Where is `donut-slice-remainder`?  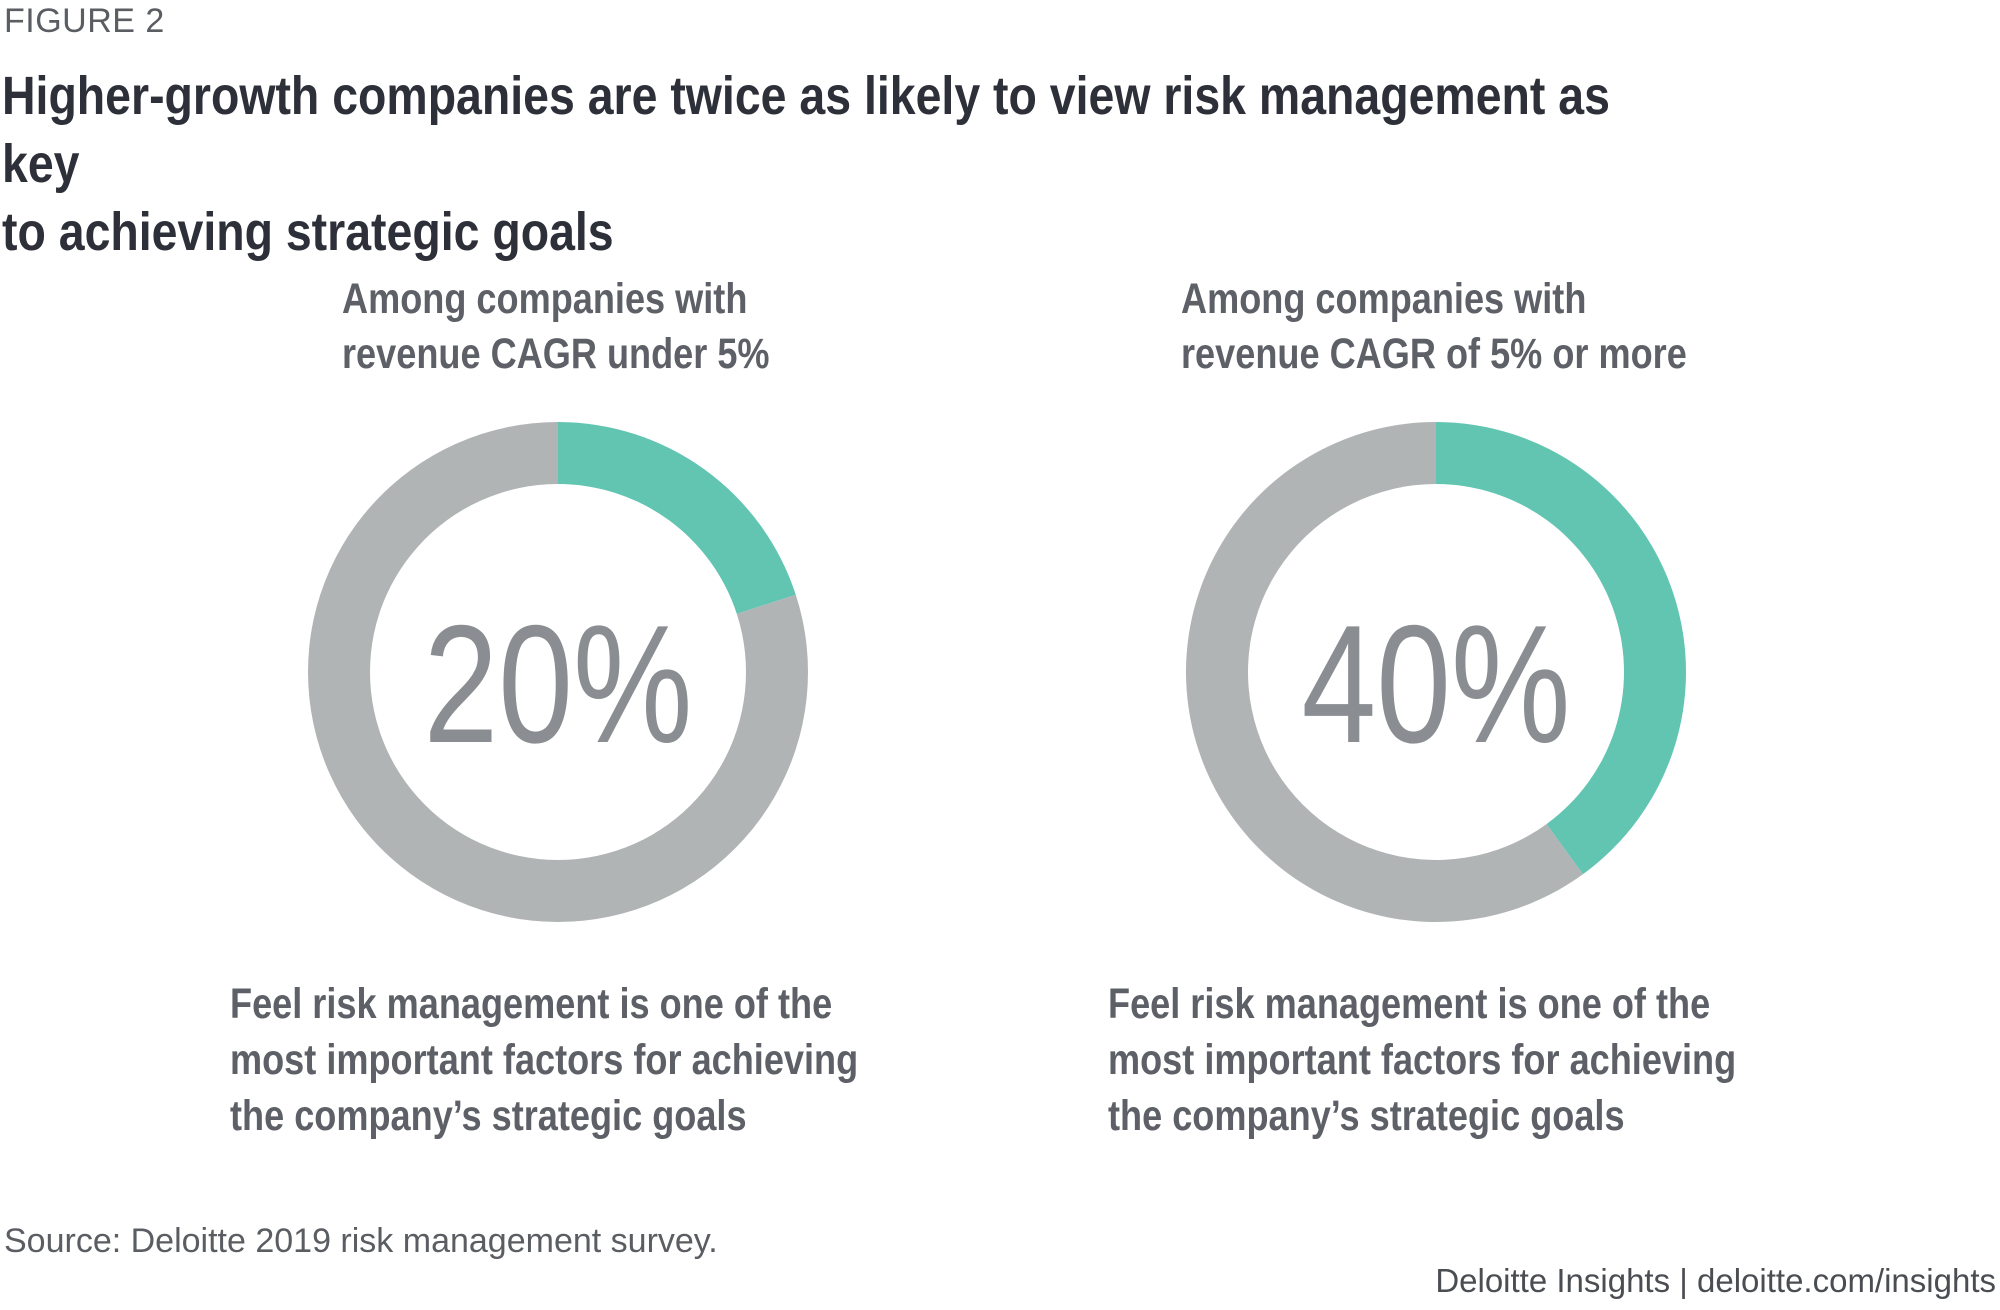
donut-slice-remainder is located at coordinates (1384, 672).